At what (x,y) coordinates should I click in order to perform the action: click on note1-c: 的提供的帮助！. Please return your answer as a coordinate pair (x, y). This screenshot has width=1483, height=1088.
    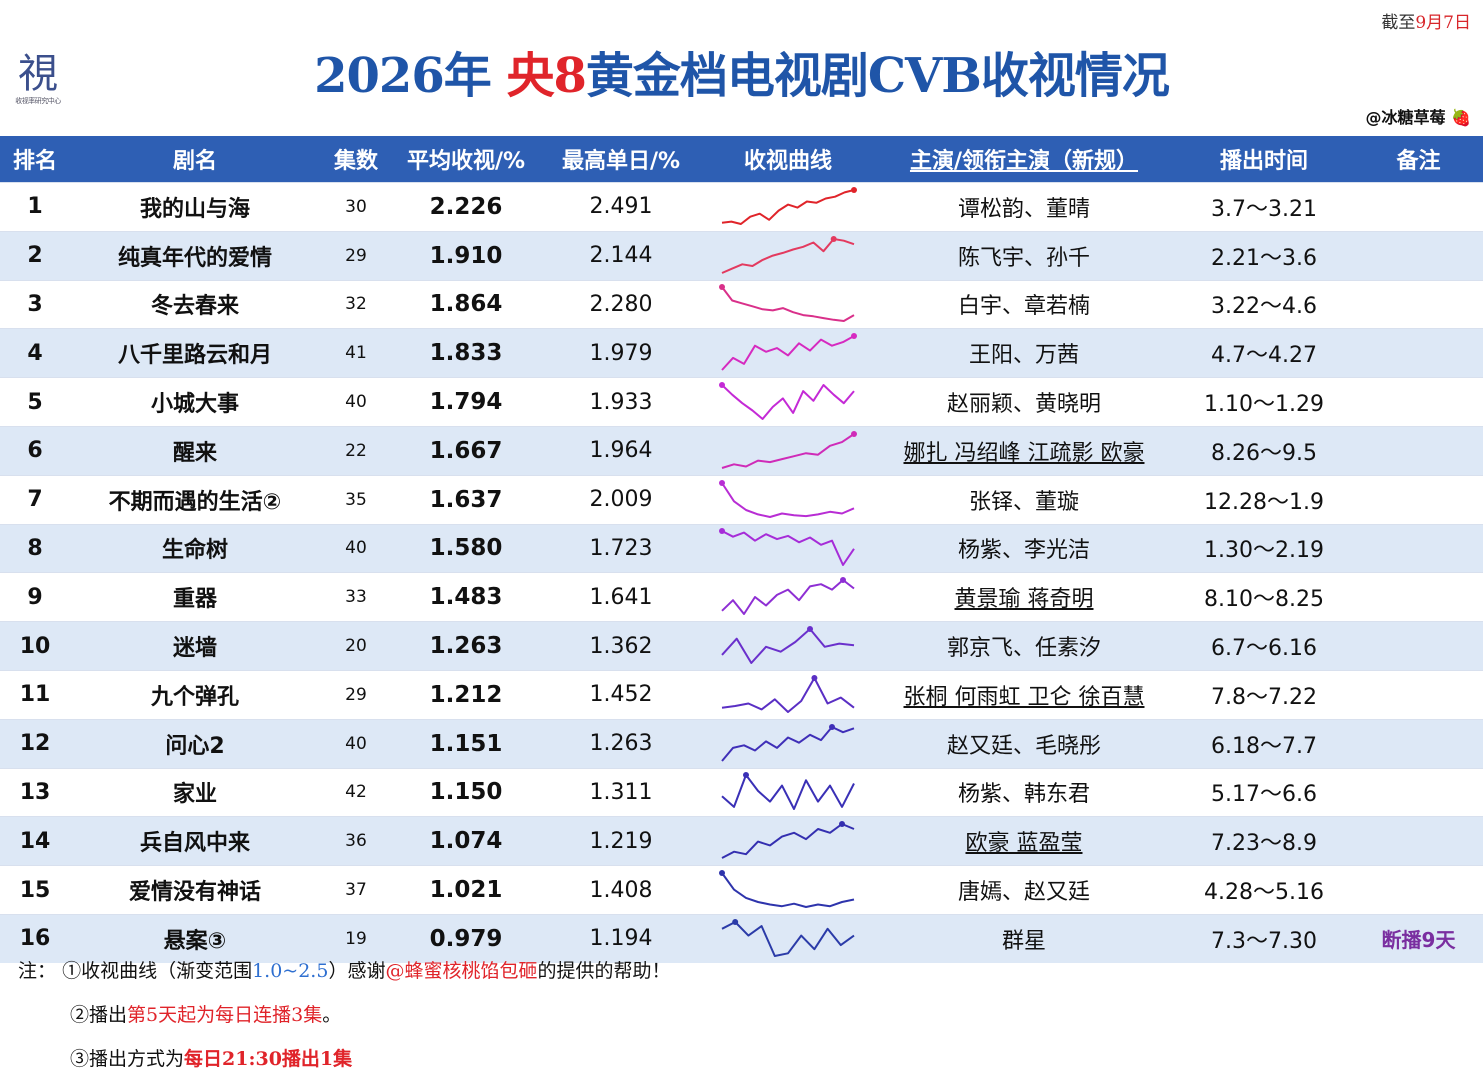
    Looking at the image, I should click on (604, 971).